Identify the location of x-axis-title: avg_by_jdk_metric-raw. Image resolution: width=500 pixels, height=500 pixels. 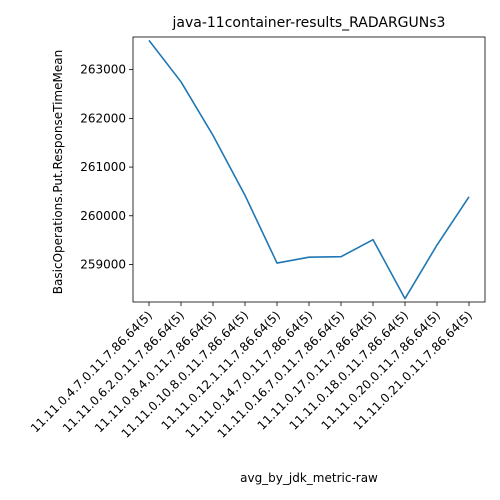
(309, 478).